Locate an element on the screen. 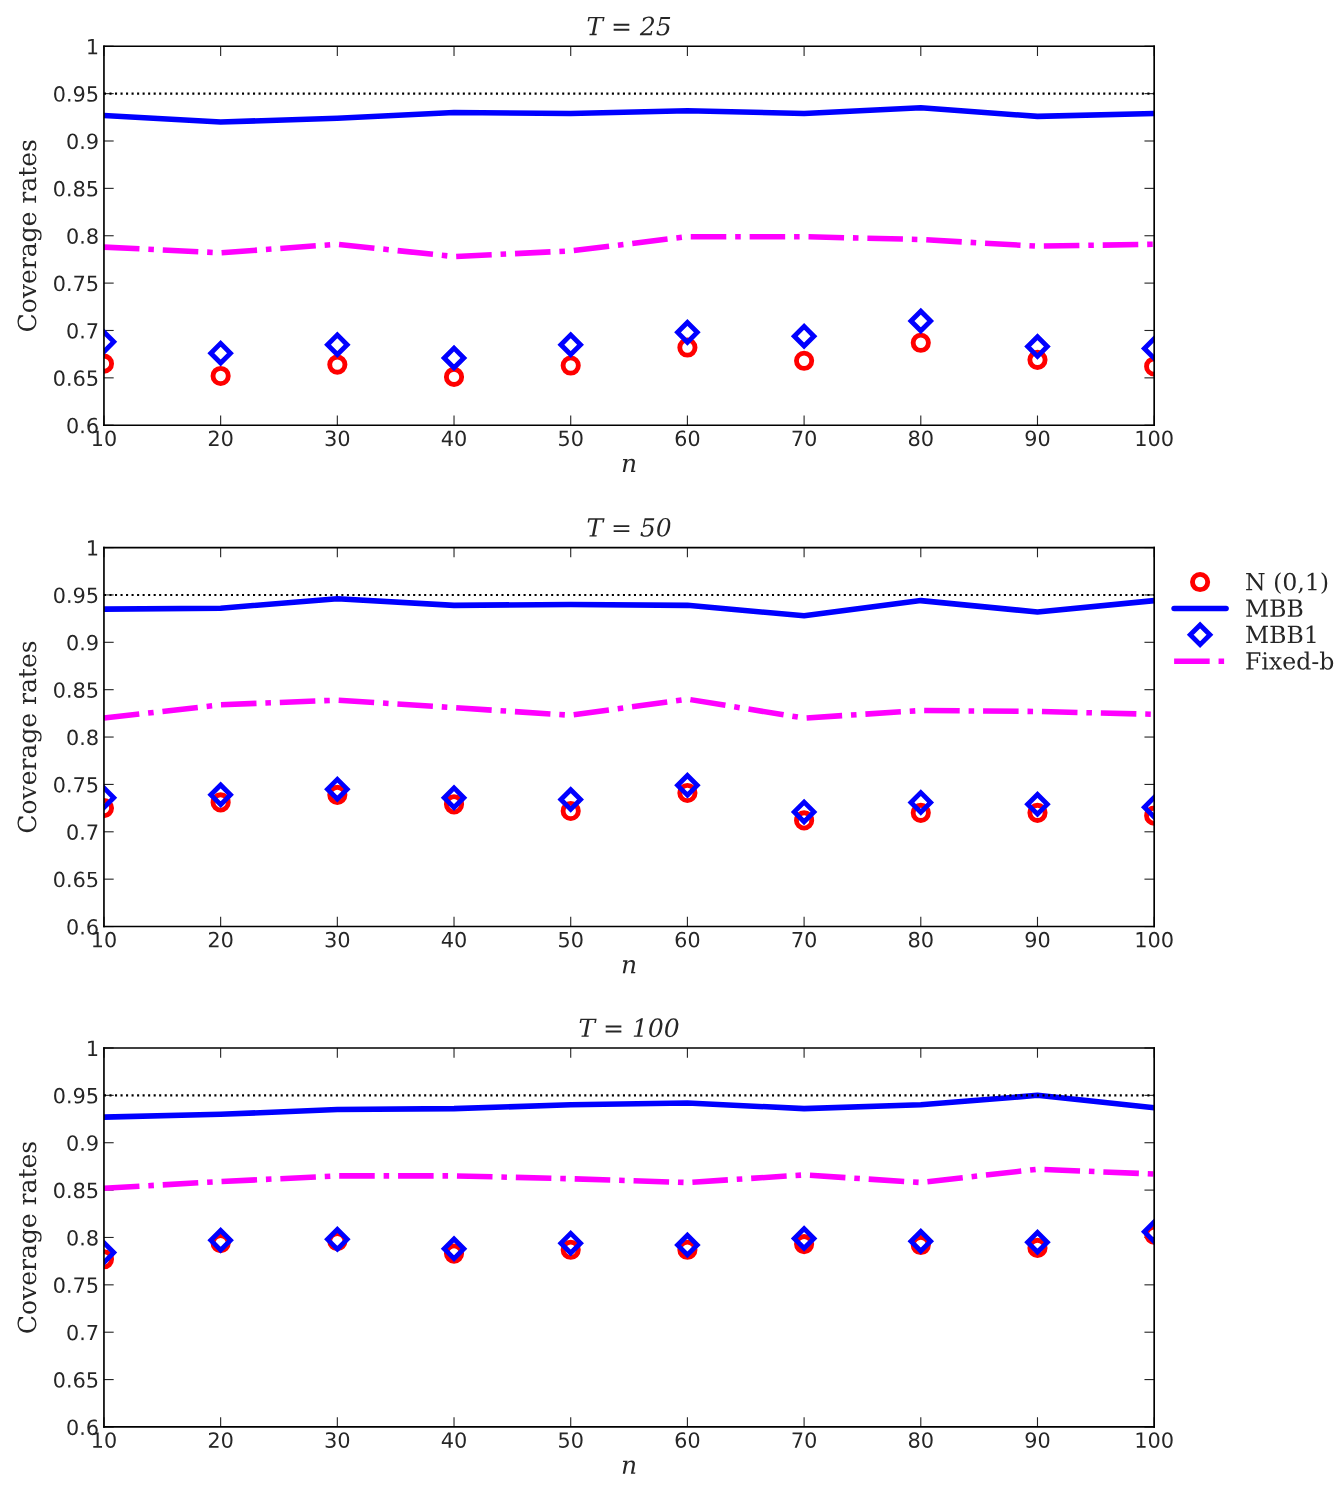 The width and height of the screenshot is (1343, 1492). legend-label: MBB1 is located at coordinates (1281, 634).